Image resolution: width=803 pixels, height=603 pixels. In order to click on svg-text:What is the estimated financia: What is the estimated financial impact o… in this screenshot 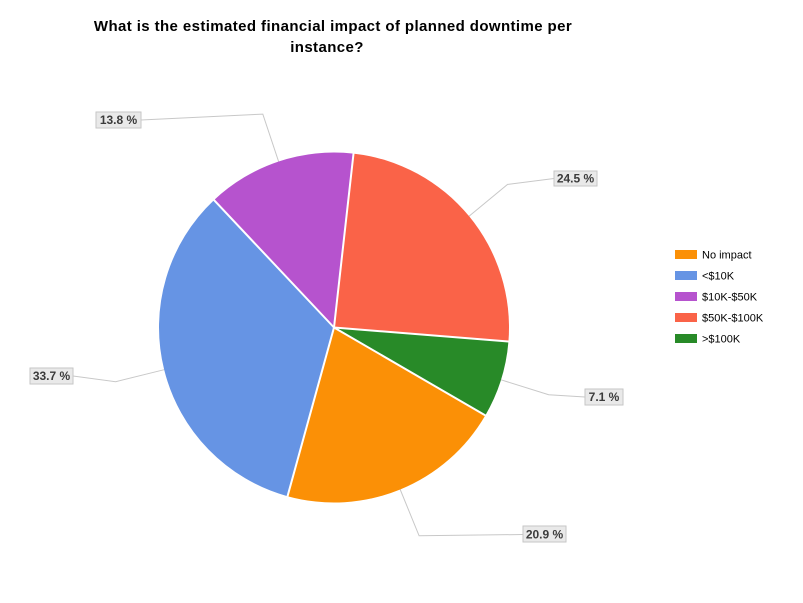, I will do `click(333, 26)`.